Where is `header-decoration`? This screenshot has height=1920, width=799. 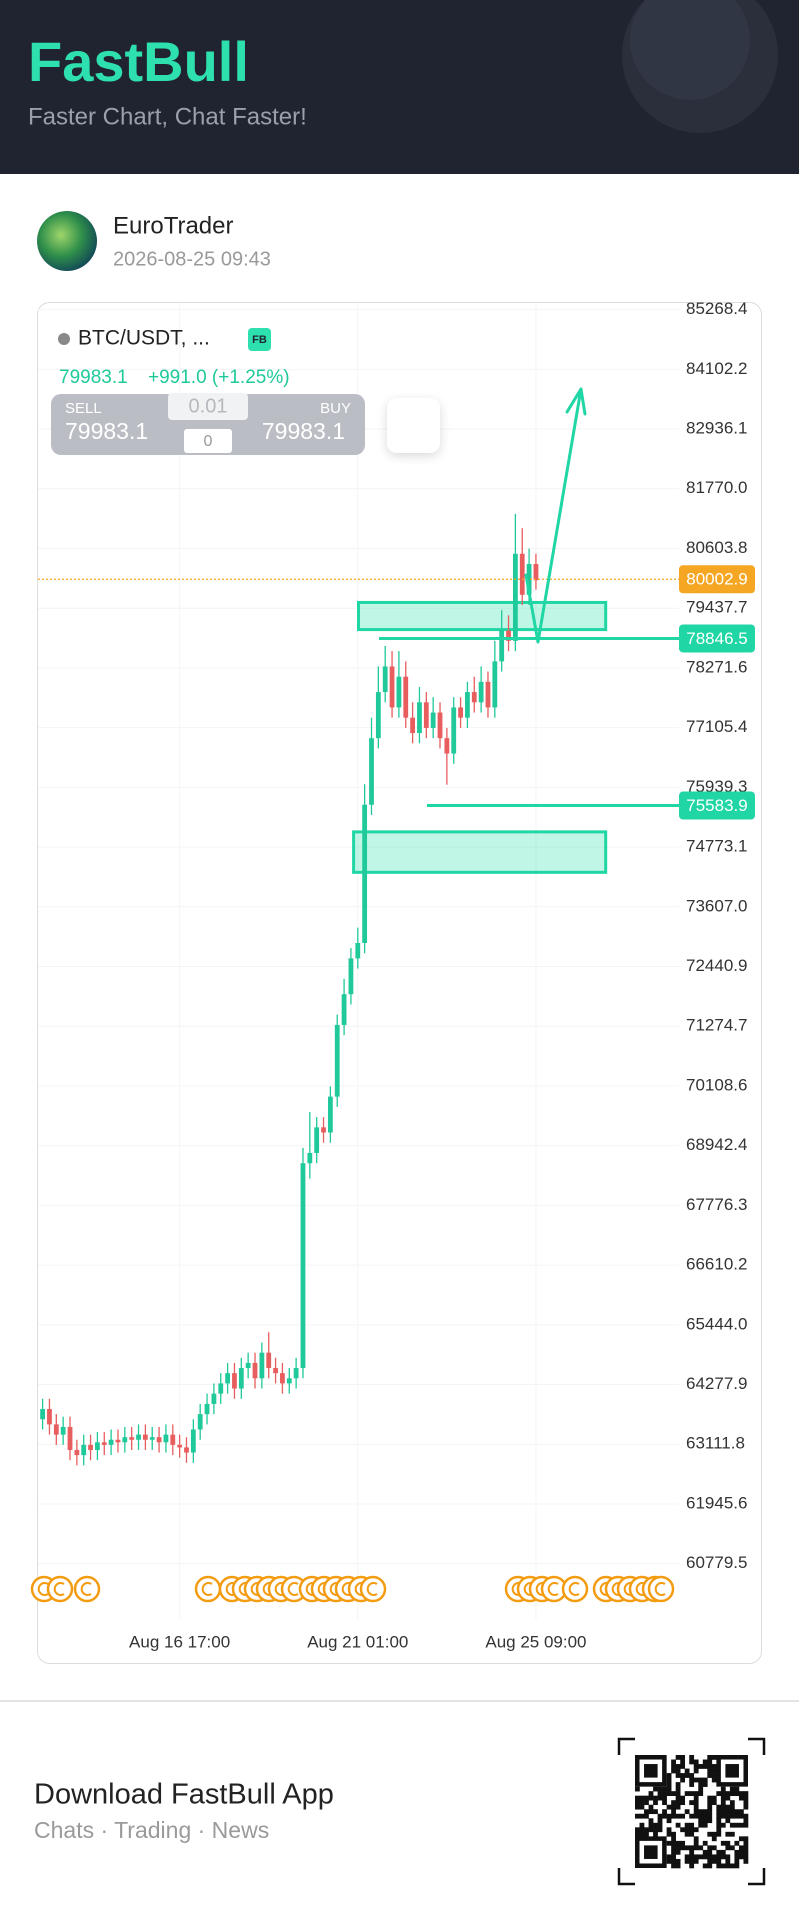 header-decoration is located at coordinates (690, 50).